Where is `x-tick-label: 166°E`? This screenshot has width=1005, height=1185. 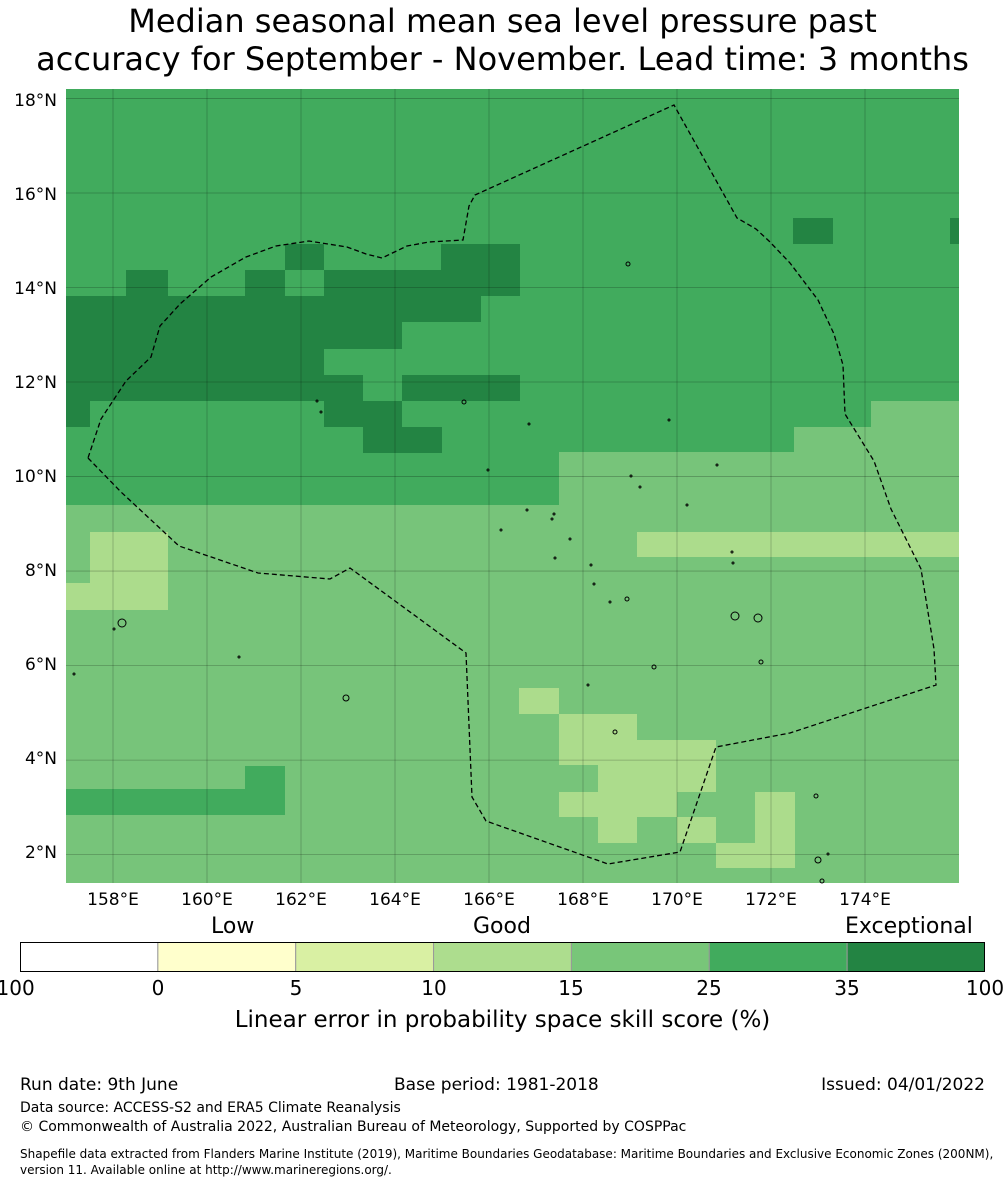
x-tick-label: 166°E is located at coordinates (489, 900).